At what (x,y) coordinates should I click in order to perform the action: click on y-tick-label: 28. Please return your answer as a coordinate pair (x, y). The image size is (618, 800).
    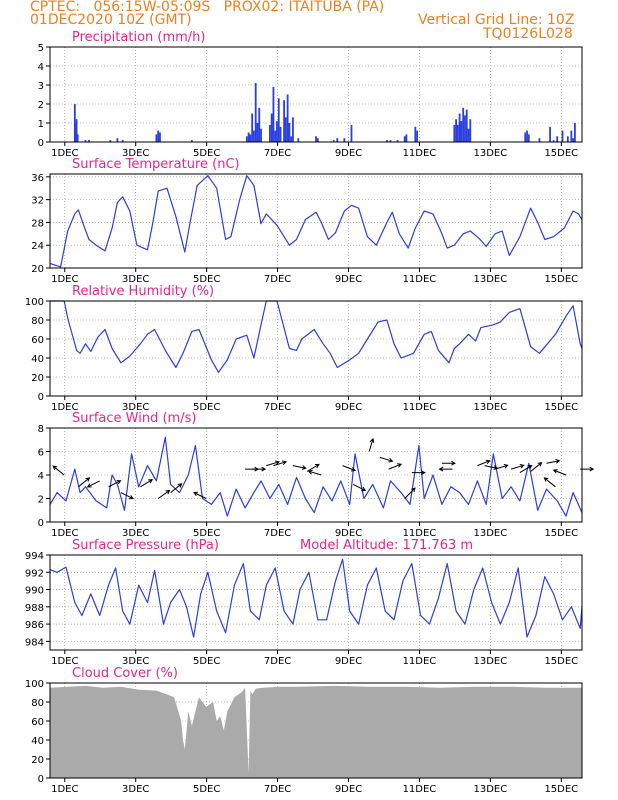
    Looking at the image, I should click on (37, 223).